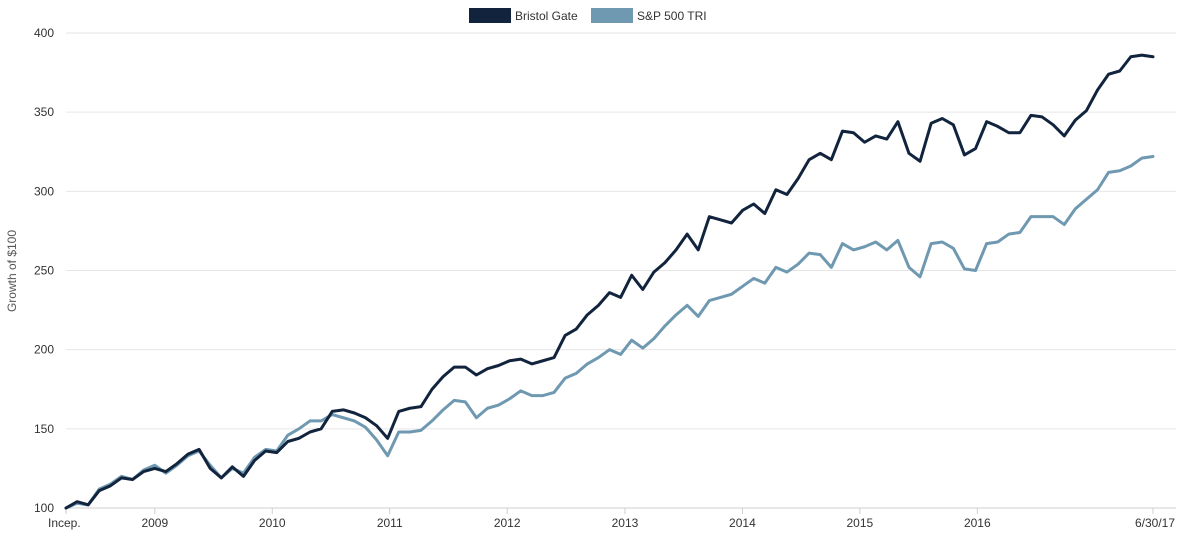  Describe the element at coordinates (977, 523) in the screenshot. I see `x-tick-label: 2016` at that location.